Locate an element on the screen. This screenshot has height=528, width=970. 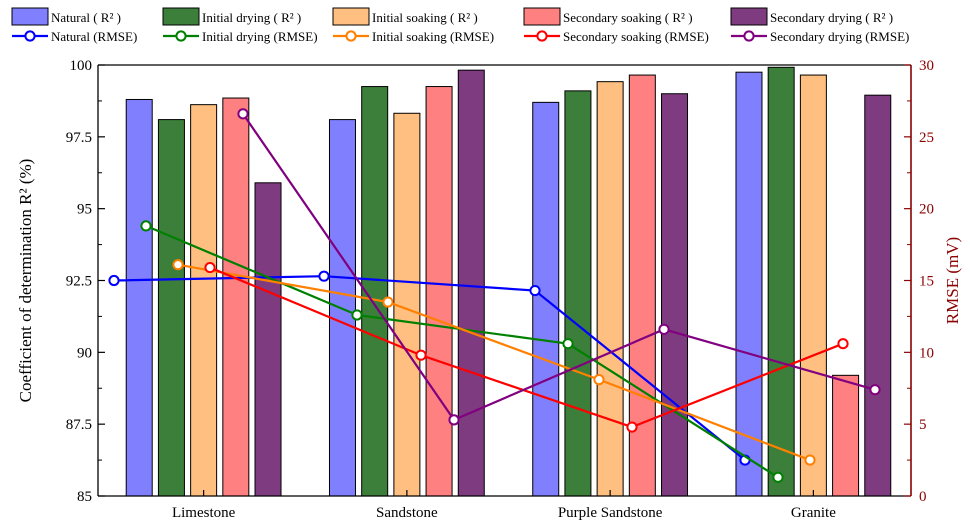
point-secondary-drying-rmse-purple-sandstone is located at coordinates (664, 329).